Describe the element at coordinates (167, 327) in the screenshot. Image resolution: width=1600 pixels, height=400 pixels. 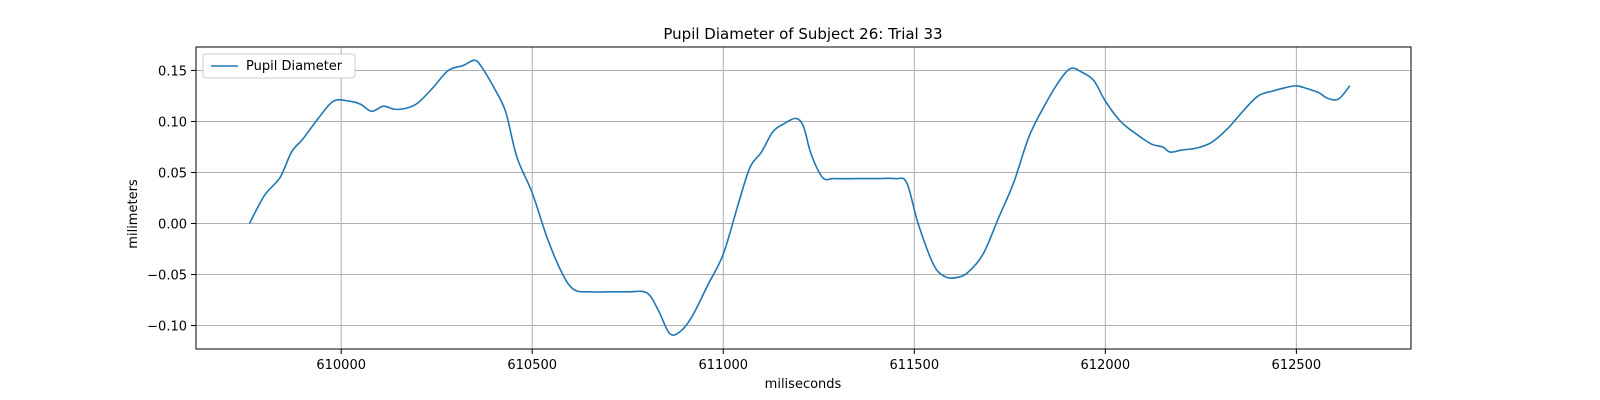
I see `y-tick-label: −0.10` at that location.